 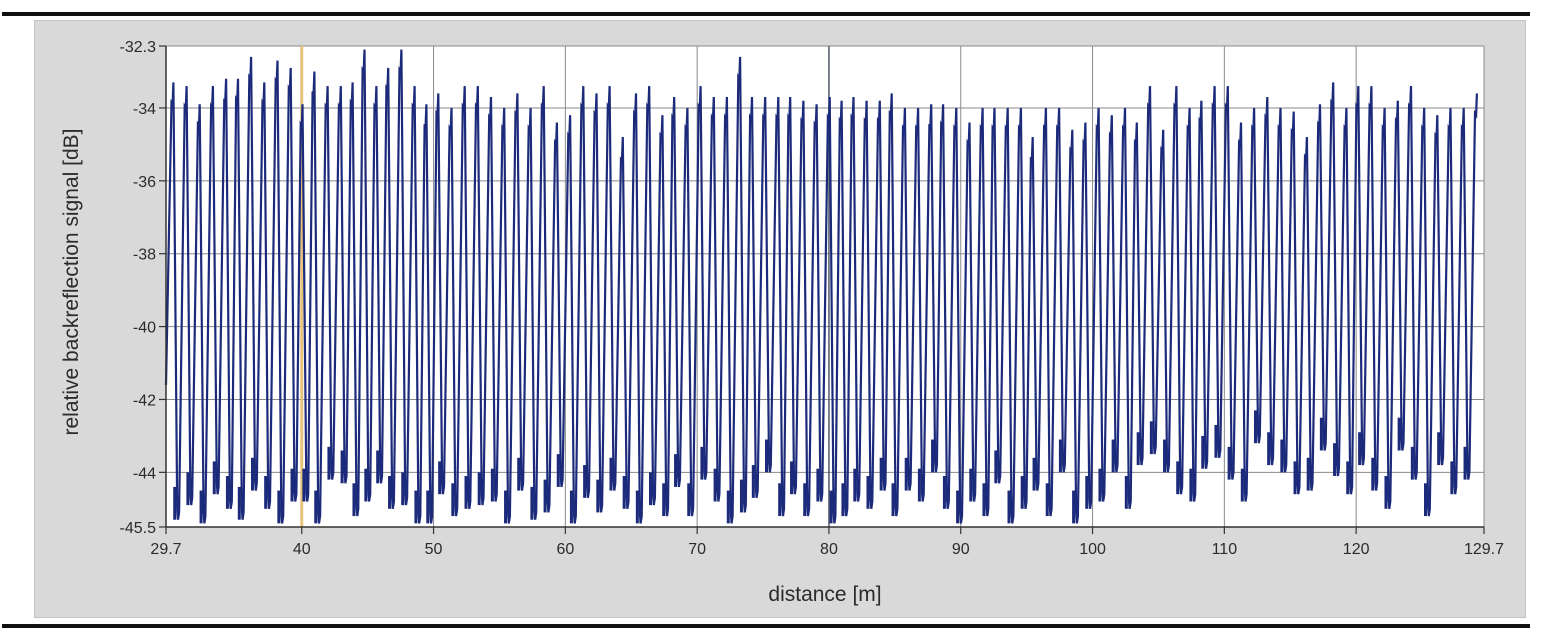 I want to click on x-tick-labels: 29.7 40 50 60 70 80 90 100 110 120 129.7, so click(x=827, y=549).